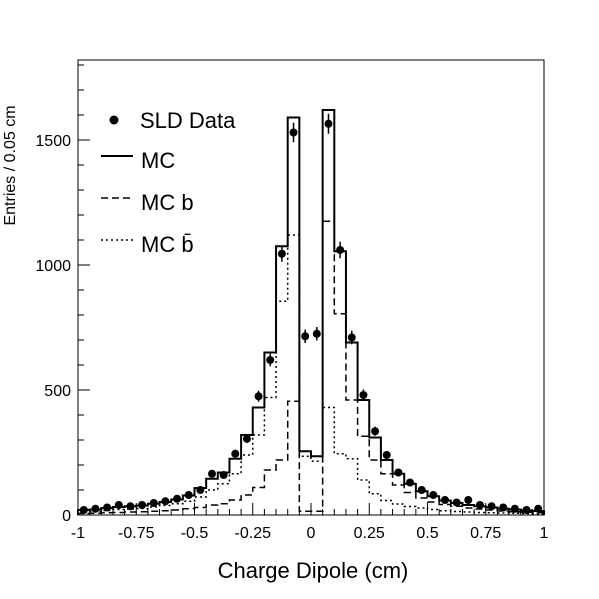  Describe the element at coordinates (57, 391) in the screenshot. I see `y-tick-label: 500` at that location.